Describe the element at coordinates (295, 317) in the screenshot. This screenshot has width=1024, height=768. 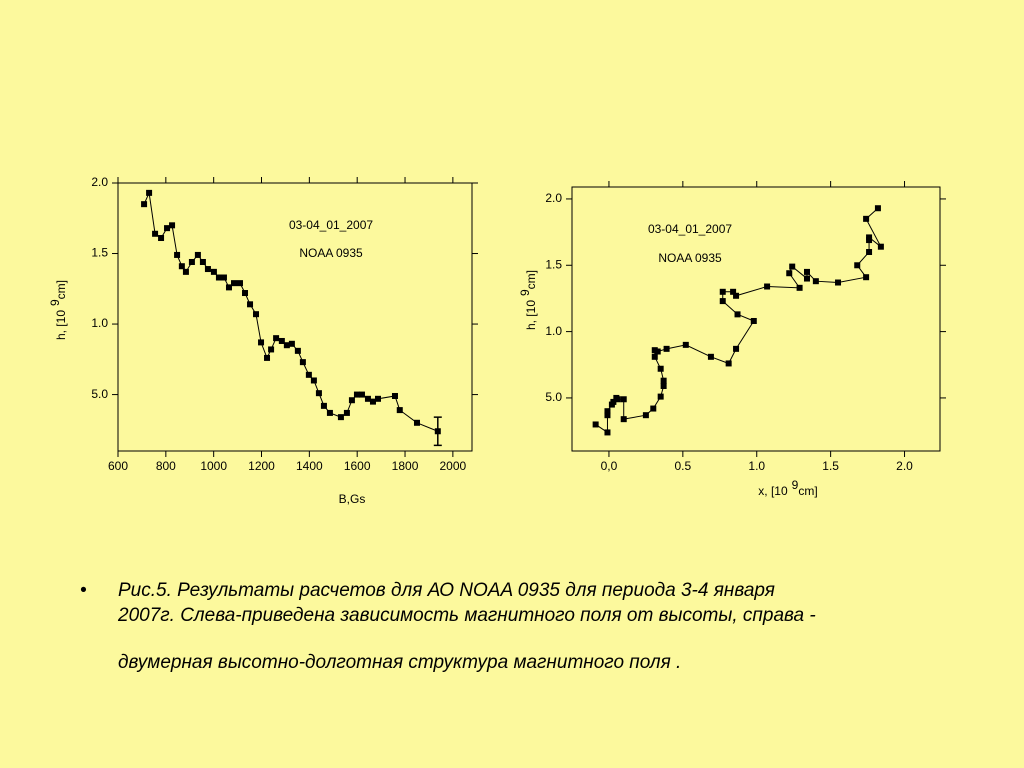
I see `plot-frame` at that location.